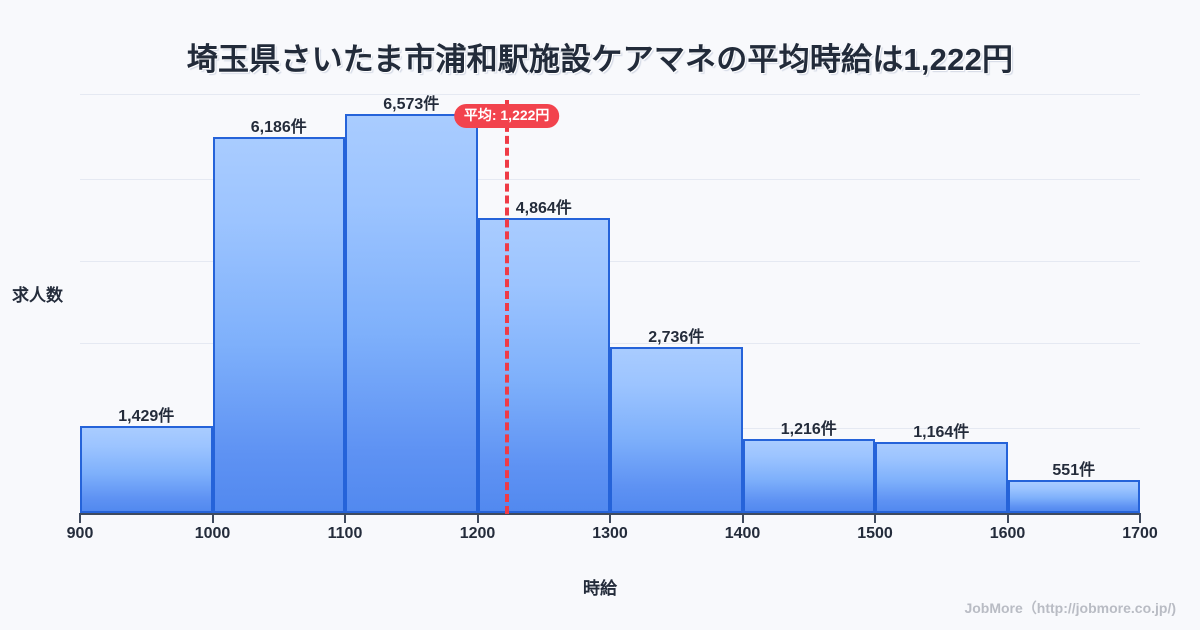 Image resolution: width=1200 pixels, height=630 pixels. What do you see at coordinates (37, 295) in the screenshot?
I see `y-axis-title: 求人数` at bounding box center [37, 295].